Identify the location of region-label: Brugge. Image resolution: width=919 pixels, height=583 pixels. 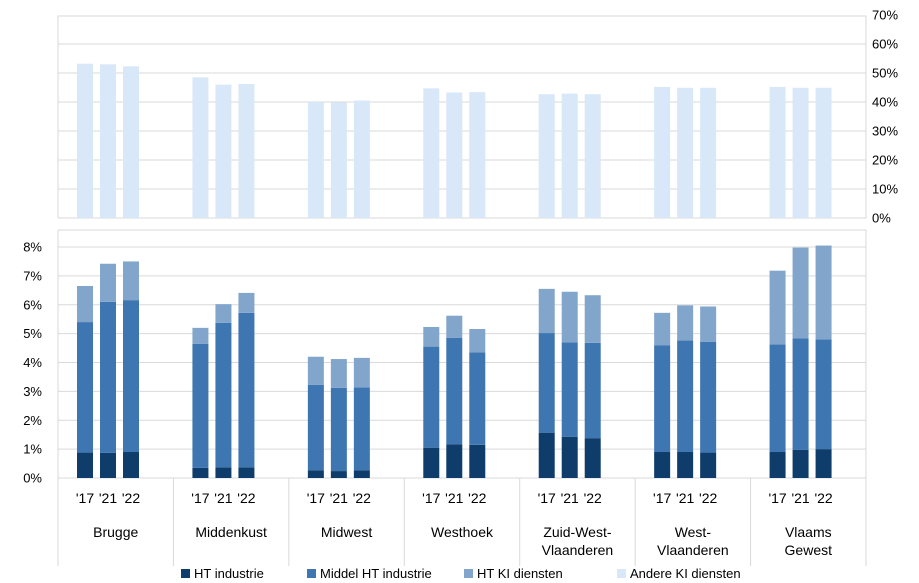
(115, 532).